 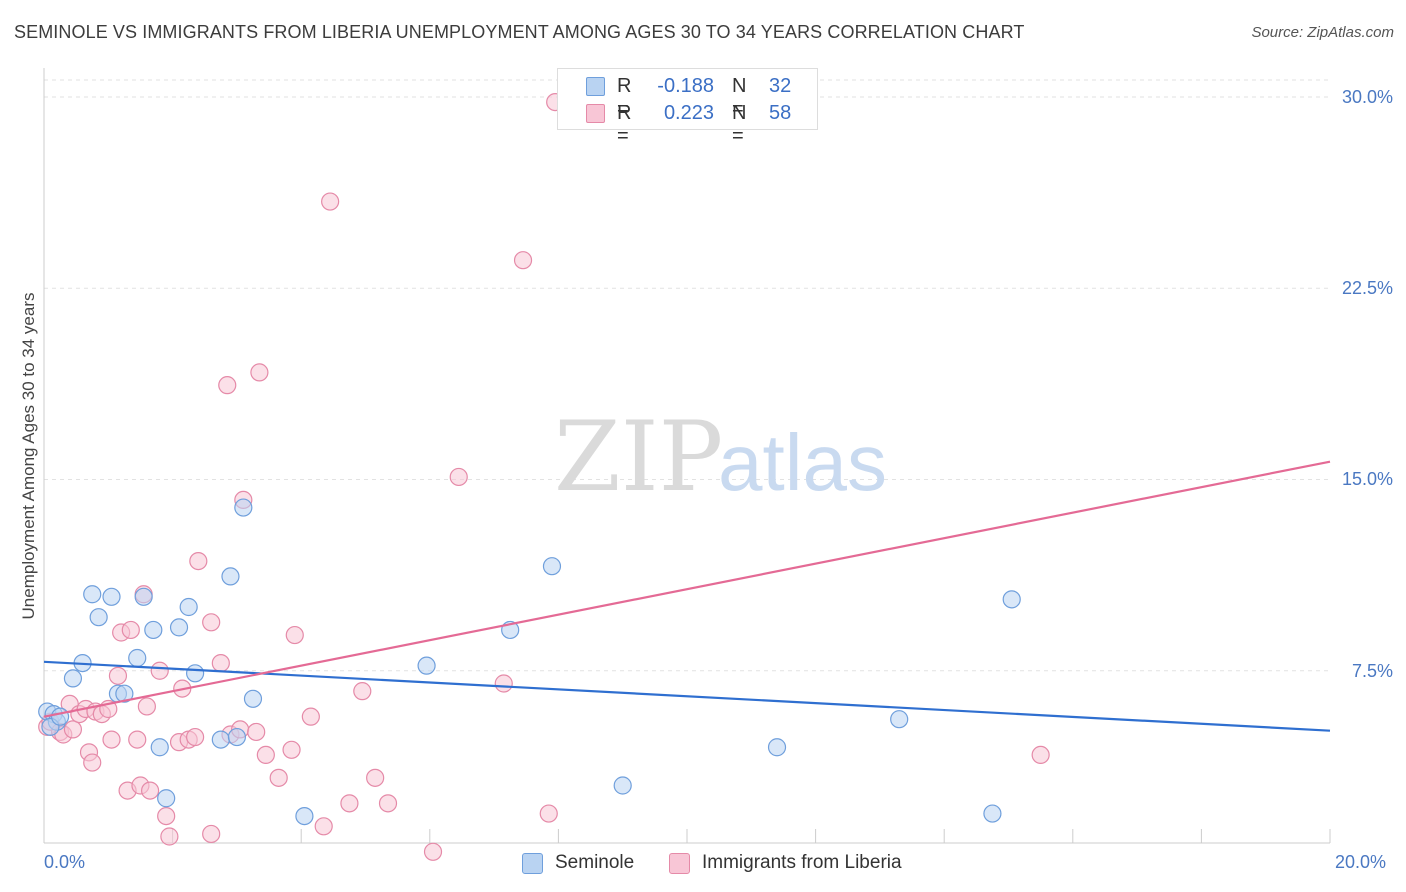 What do you see at coordinates (780, 86) in the screenshot?
I see `seminole-n-value: 32` at bounding box center [780, 86].